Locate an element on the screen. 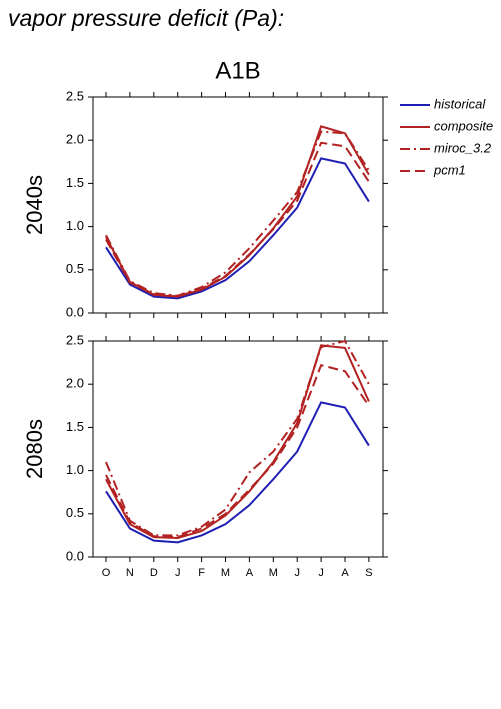 This screenshot has height=709, width=501. x-tick-label: S is located at coordinates (368, 573).